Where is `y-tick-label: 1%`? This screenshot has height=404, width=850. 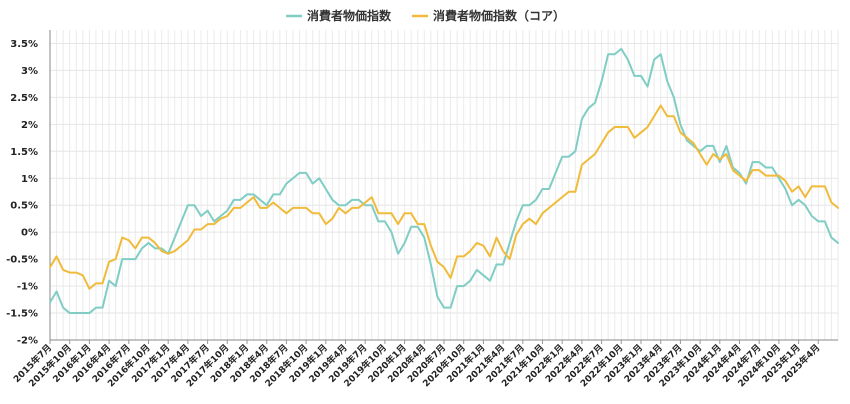 y-tick-label: 1% is located at coordinates (29, 179).